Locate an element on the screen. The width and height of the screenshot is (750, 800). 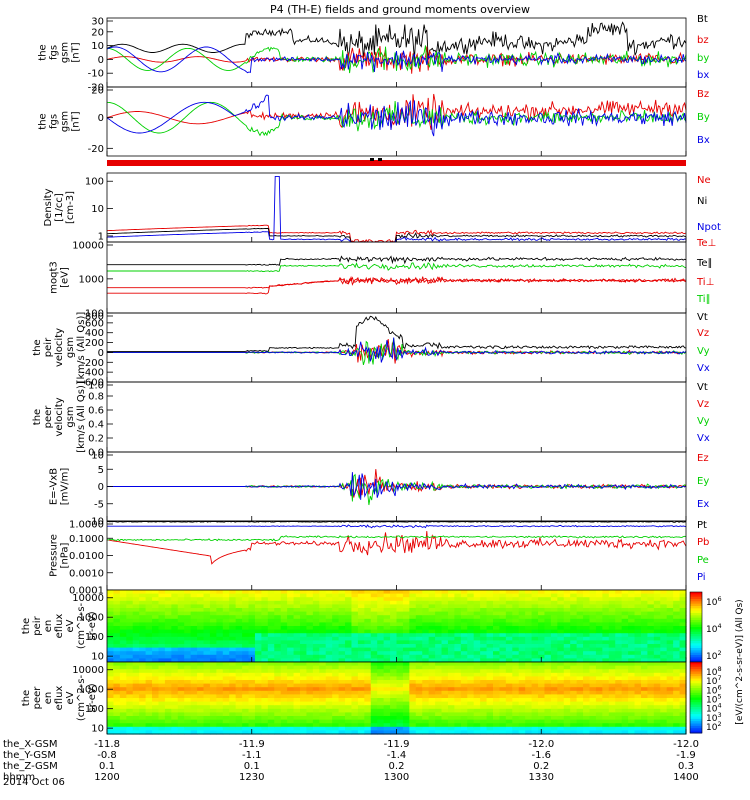
status-marker is located at coordinates (380, 159).